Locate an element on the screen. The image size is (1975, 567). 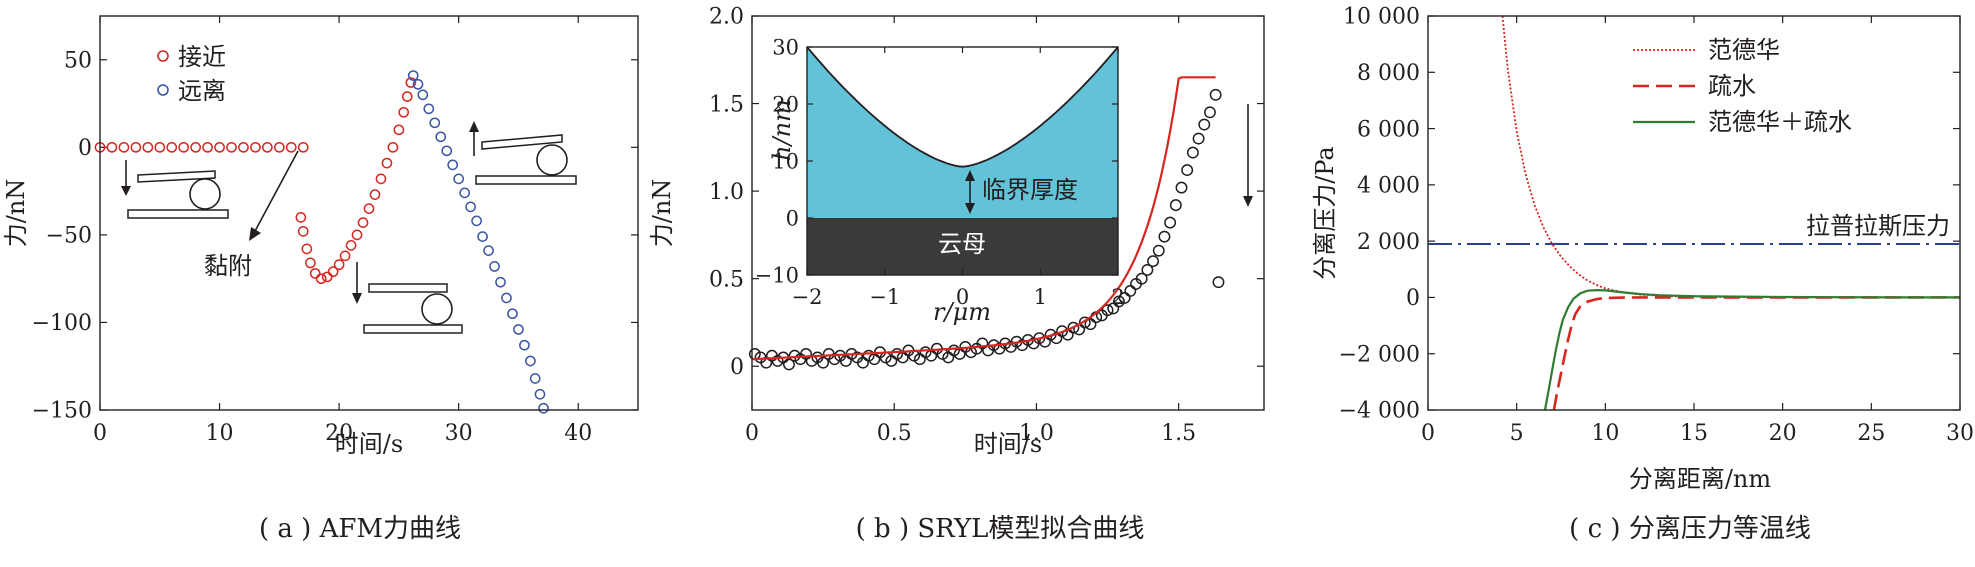
film-profile-line is located at coordinates (962, 107).